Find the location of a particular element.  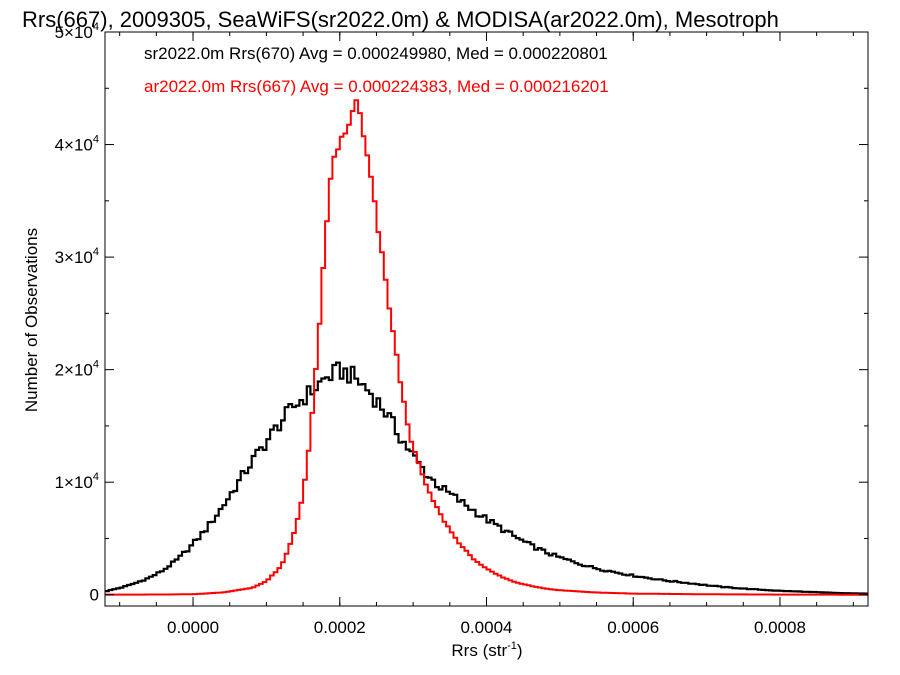

x-tick-label: 0.0006 is located at coordinates (633, 627).